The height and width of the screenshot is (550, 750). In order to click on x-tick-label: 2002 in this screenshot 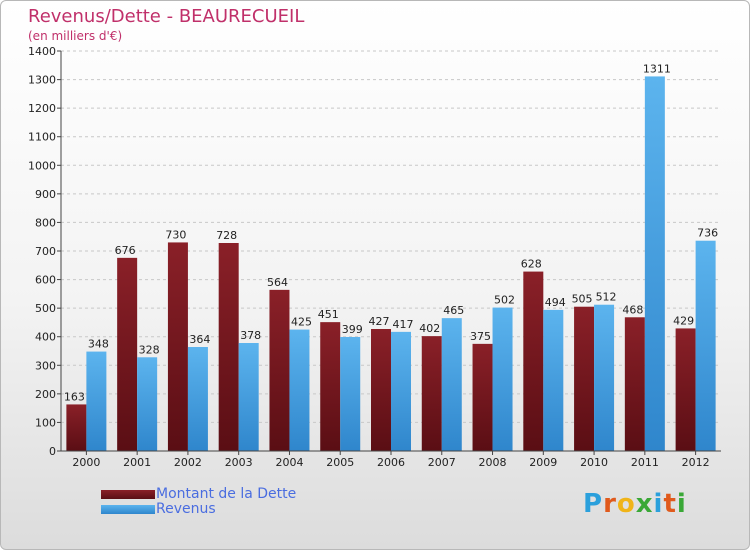, I will do `click(188, 462)`.